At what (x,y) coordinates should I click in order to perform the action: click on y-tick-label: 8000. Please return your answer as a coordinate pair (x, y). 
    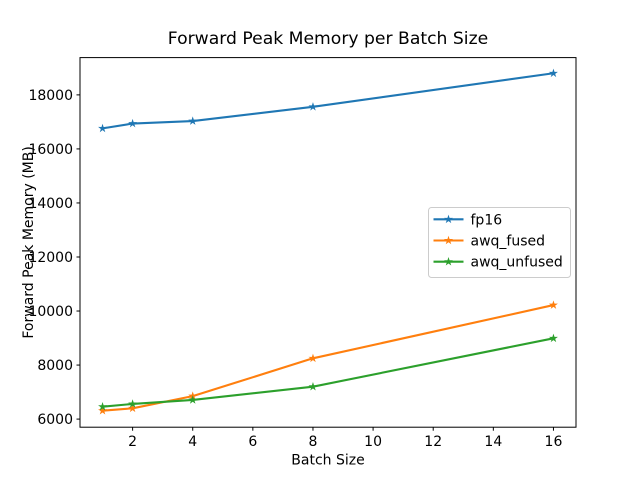
    Looking at the image, I should click on (55, 366).